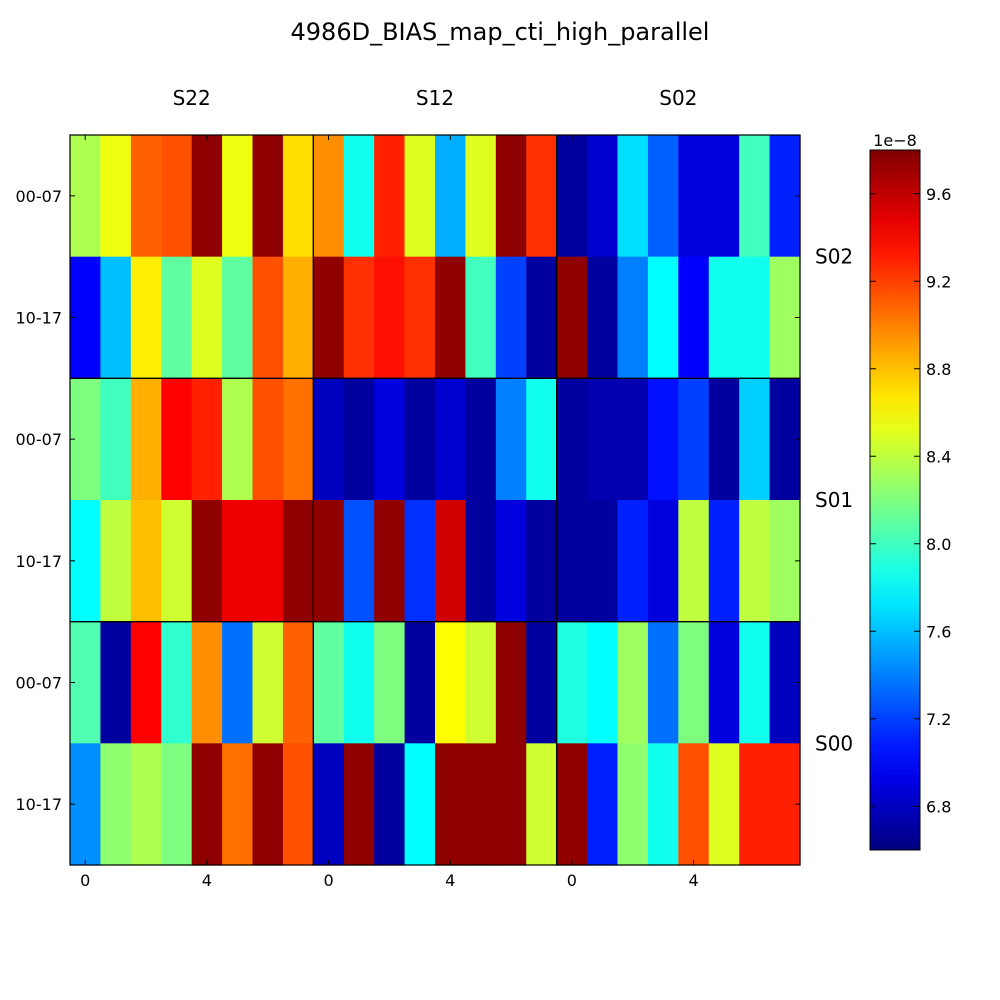 The height and width of the screenshot is (1000, 1000). Describe the element at coordinates (895, 500) in the screenshot. I see `colorbar-gradient` at that location.